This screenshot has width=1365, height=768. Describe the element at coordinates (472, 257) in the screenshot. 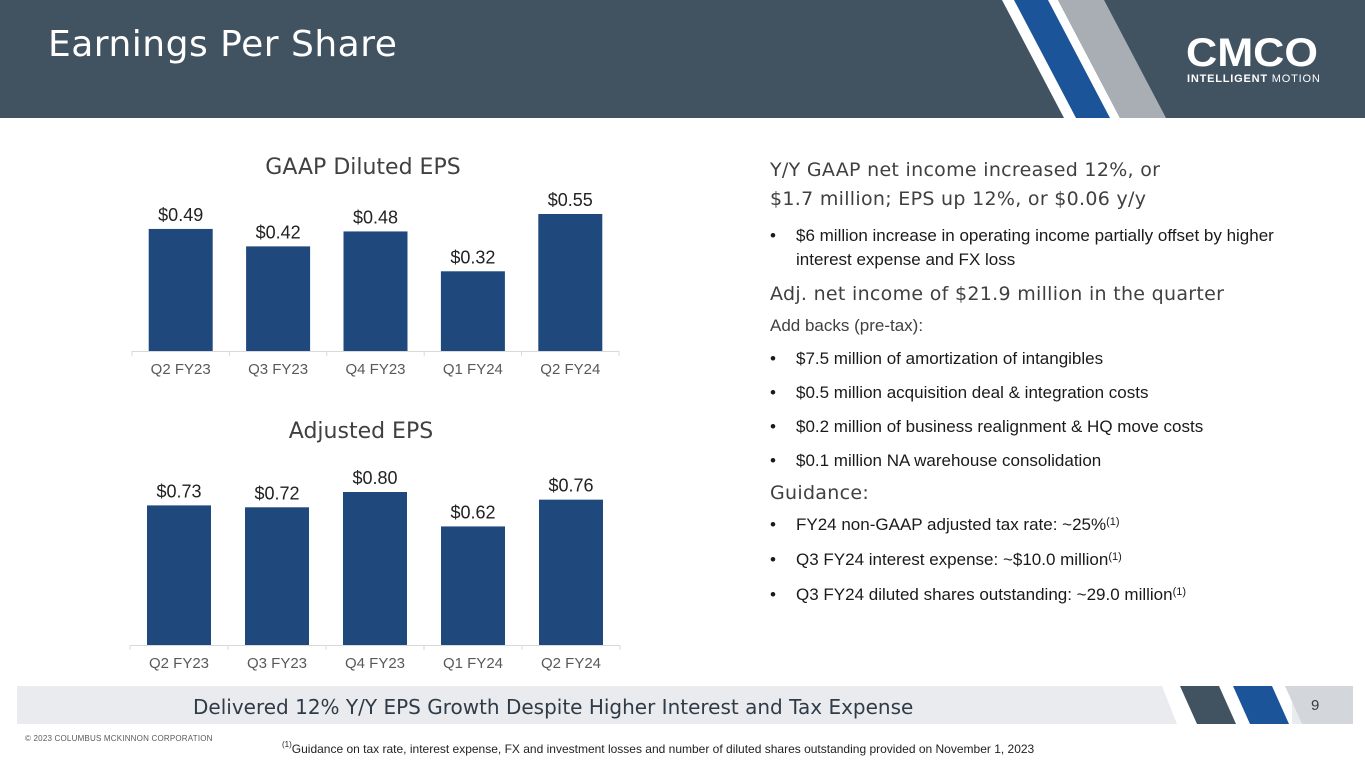

I see `data-label: $0.32` at that location.